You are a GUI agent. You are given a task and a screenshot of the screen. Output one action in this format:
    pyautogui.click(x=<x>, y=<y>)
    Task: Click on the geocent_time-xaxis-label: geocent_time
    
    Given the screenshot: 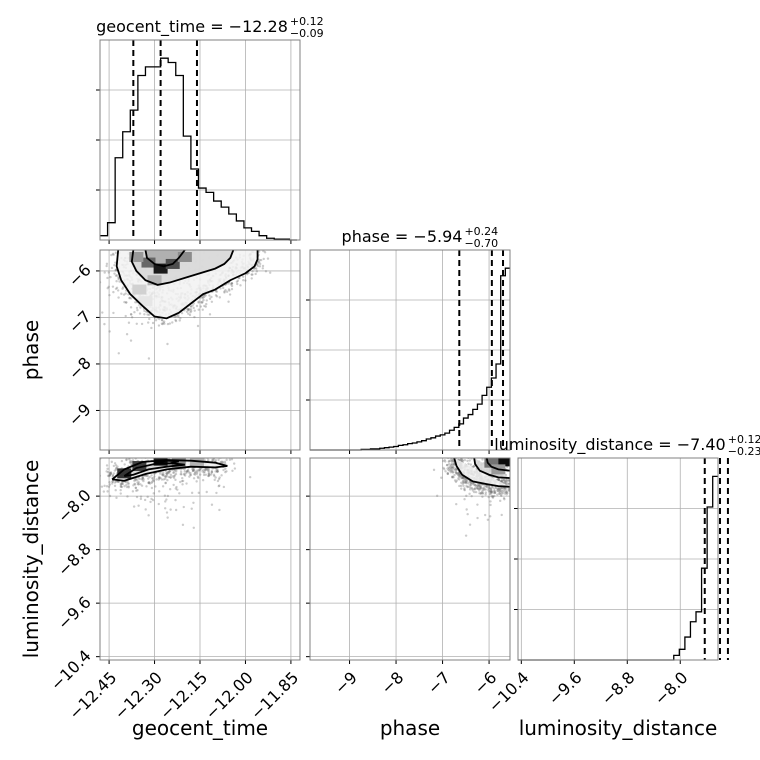 What is the action you would take?
    pyautogui.click(x=200, y=728)
    